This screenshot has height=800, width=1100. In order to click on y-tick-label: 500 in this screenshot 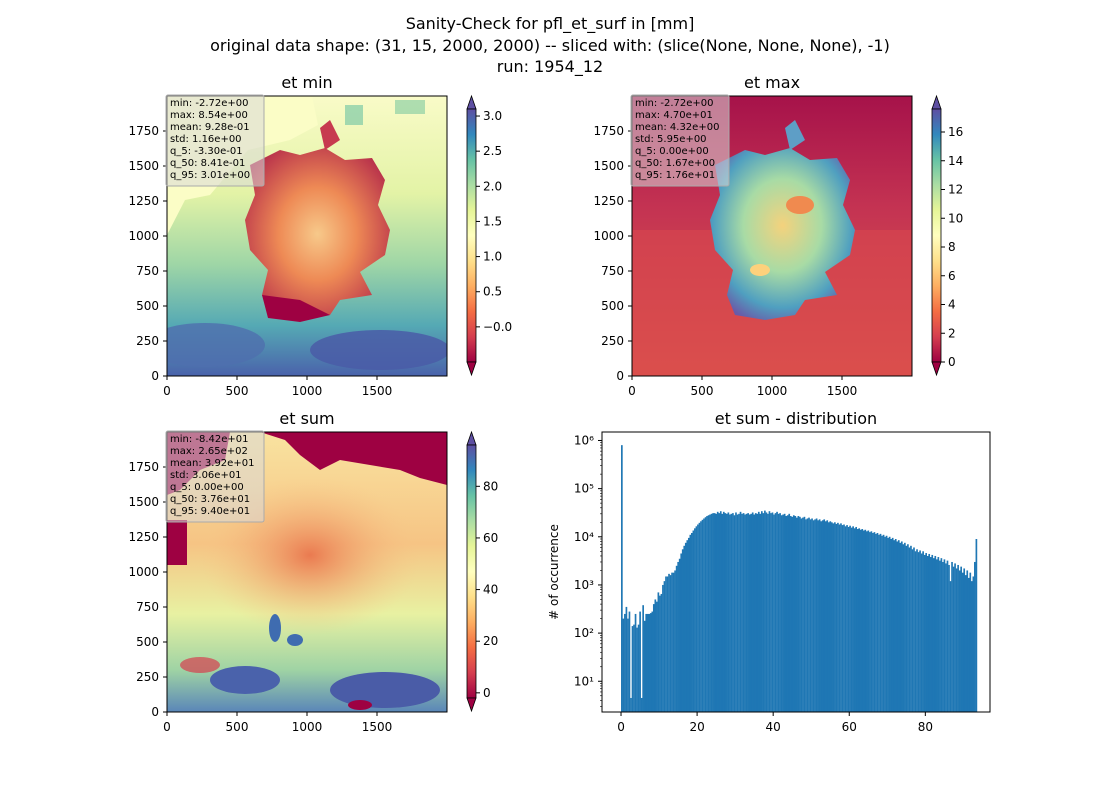, I will do `click(147, 306)`.